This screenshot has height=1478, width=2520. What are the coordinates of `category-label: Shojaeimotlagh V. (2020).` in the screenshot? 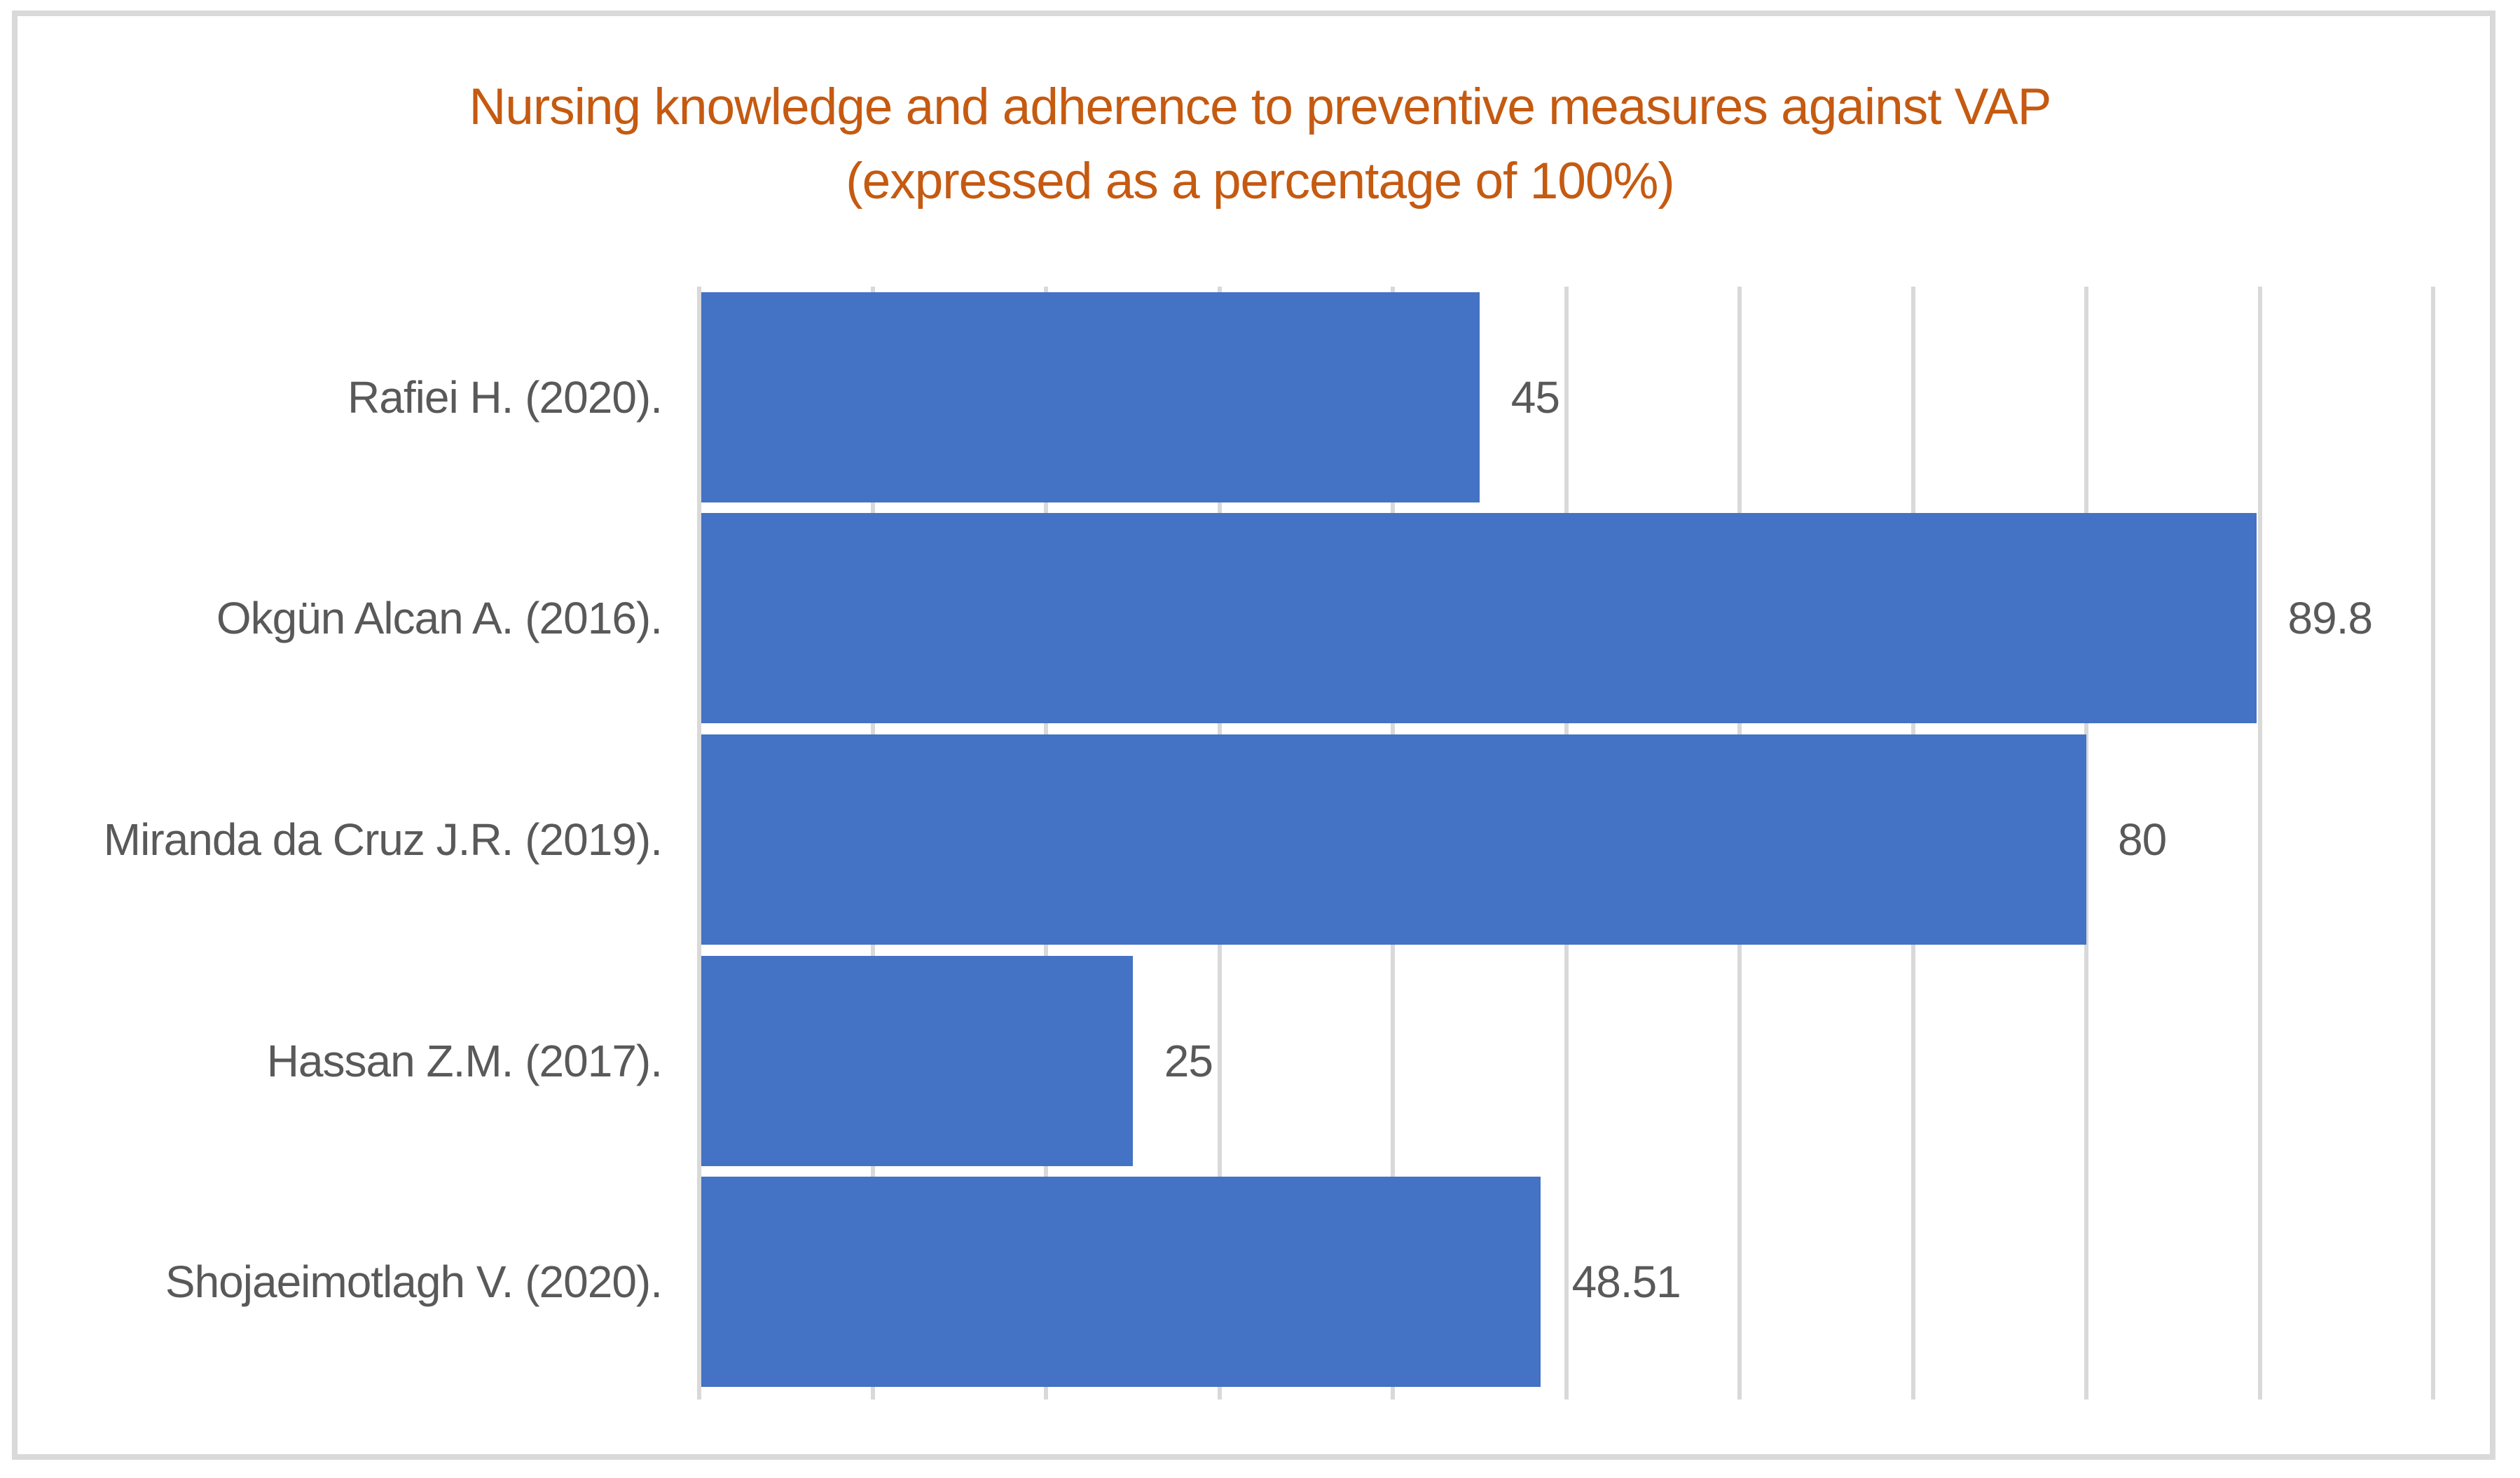 It's located at (414, 1282).